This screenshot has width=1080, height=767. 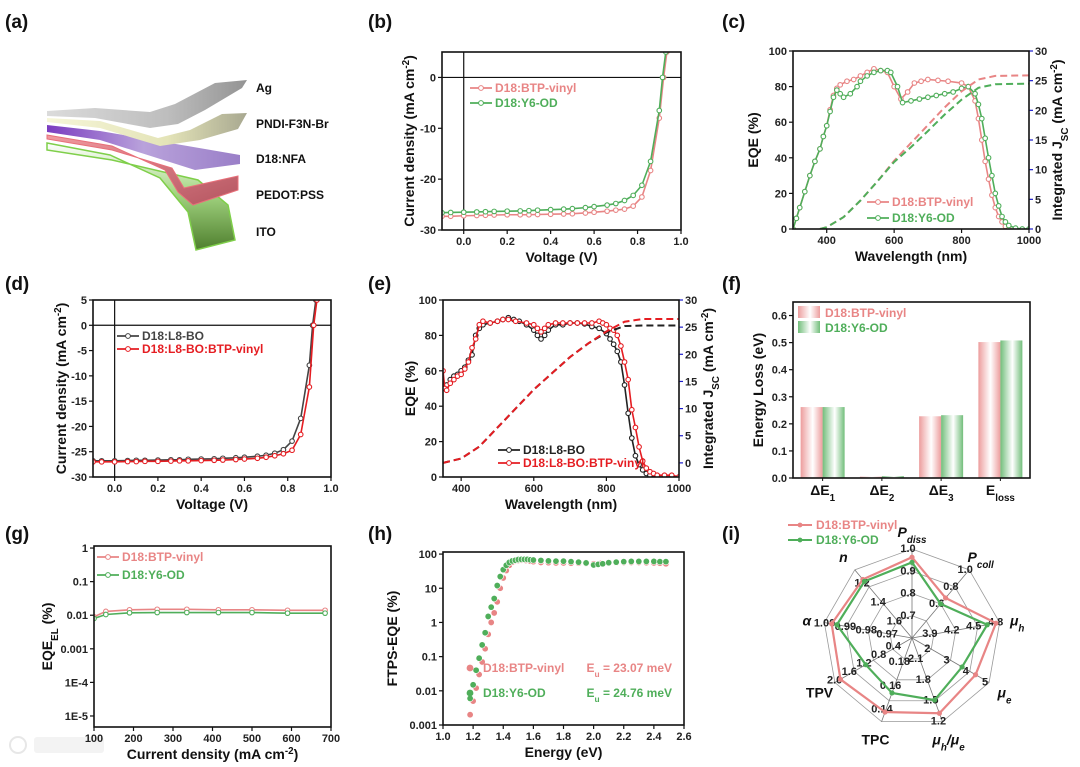 What do you see at coordinates (915, 659) in the screenshot?
I see `radar-tick-label: 2.1` at bounding box center [915, 659].